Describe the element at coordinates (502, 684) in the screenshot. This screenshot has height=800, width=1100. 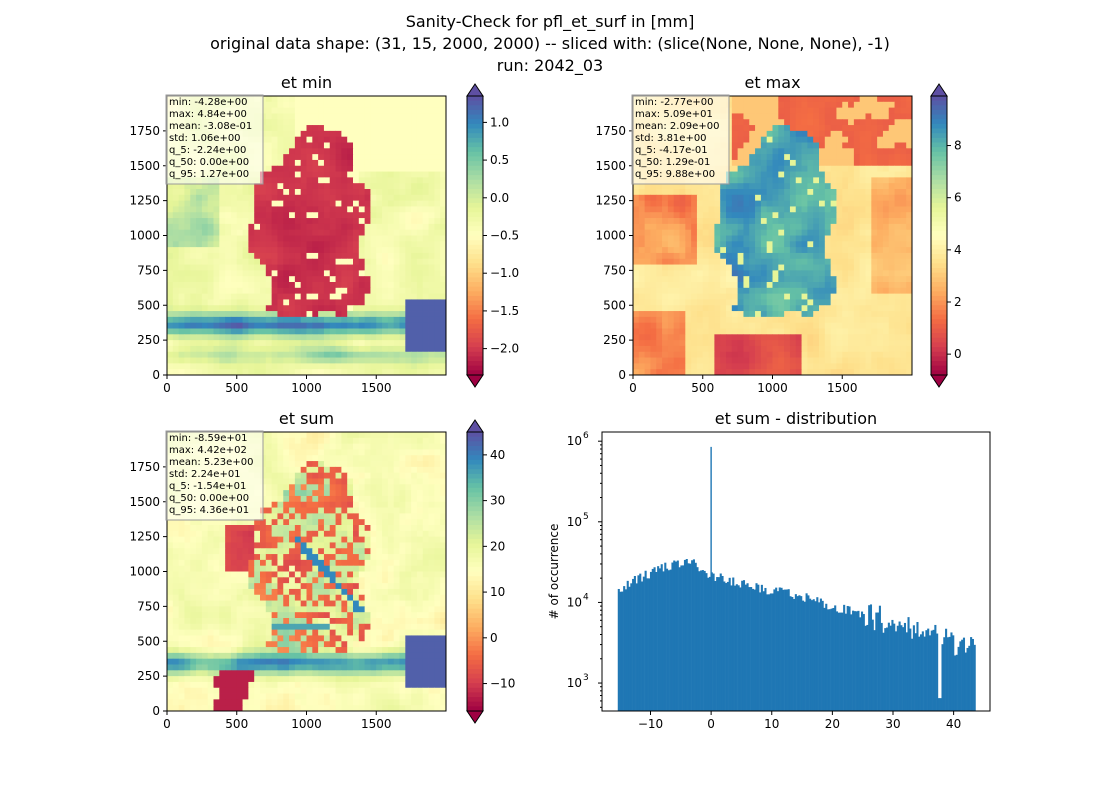
I see `et-sum-colorbar-tick-label: −10` at that location.